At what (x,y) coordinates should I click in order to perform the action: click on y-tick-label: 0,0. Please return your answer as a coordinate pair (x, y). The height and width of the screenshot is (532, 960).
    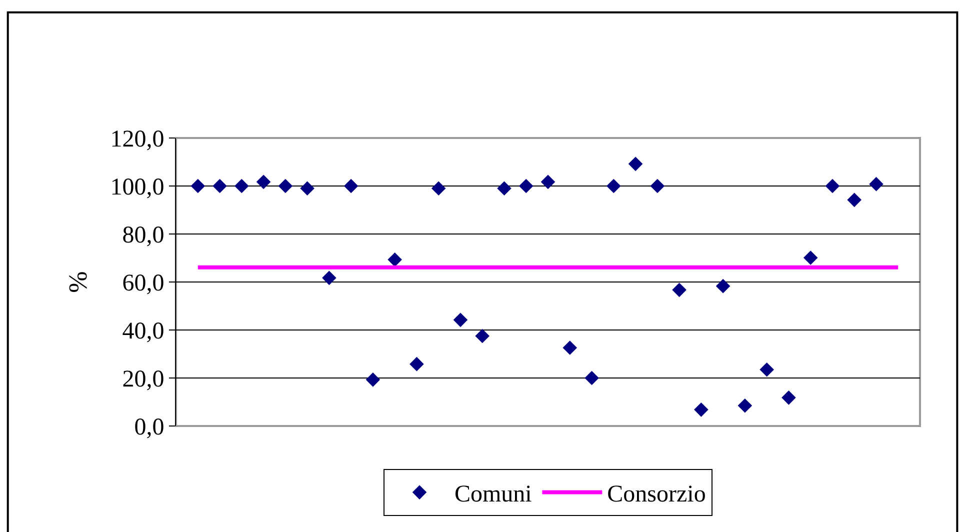
    Looking at the image, I should click on (149, 427).